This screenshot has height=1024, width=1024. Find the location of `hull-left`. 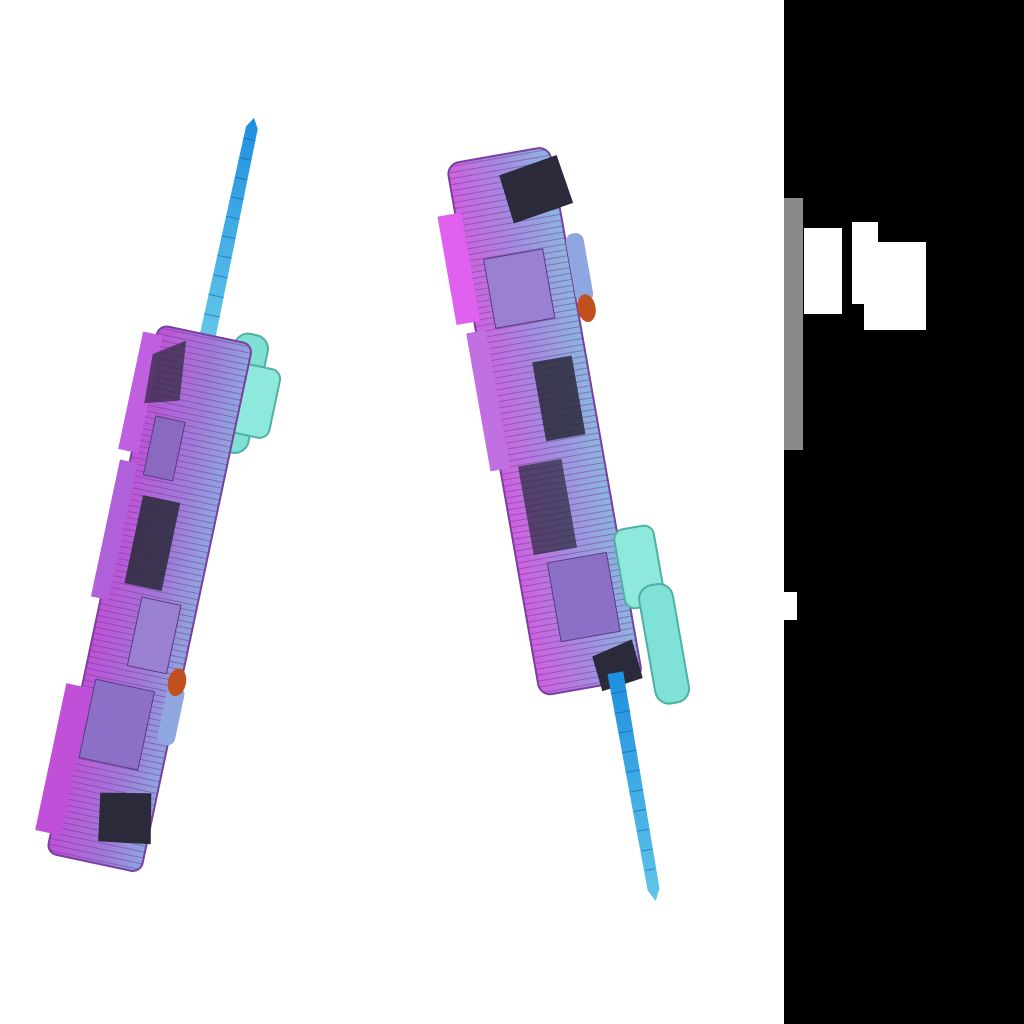

hull-left is located at coordinates (143, 598).